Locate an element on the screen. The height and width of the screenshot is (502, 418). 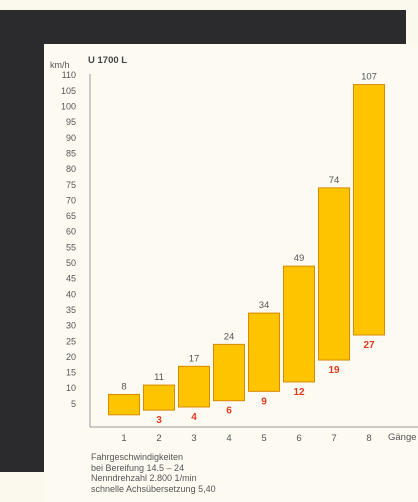
x-tick-label: 7 is located at coordinates (333, 438).